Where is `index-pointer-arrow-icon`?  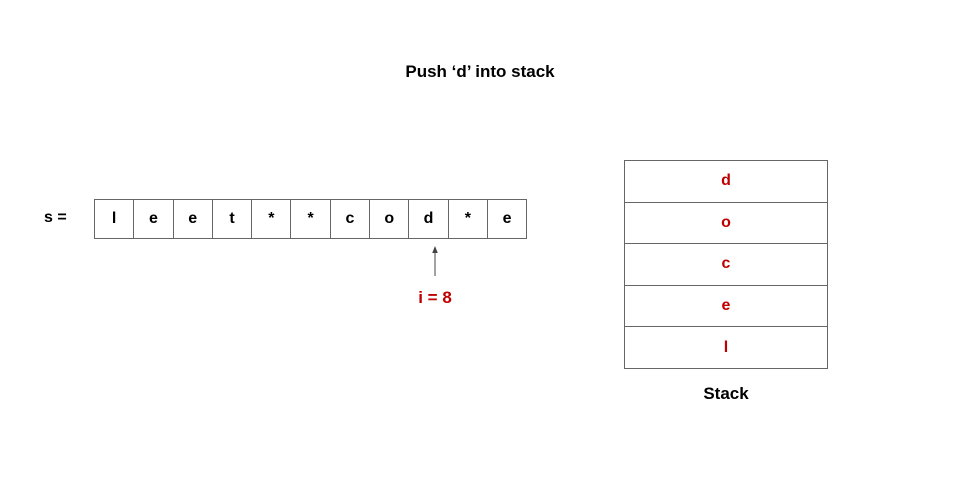 index-pointer-arrow-icon is located at coordinates (435, 261).